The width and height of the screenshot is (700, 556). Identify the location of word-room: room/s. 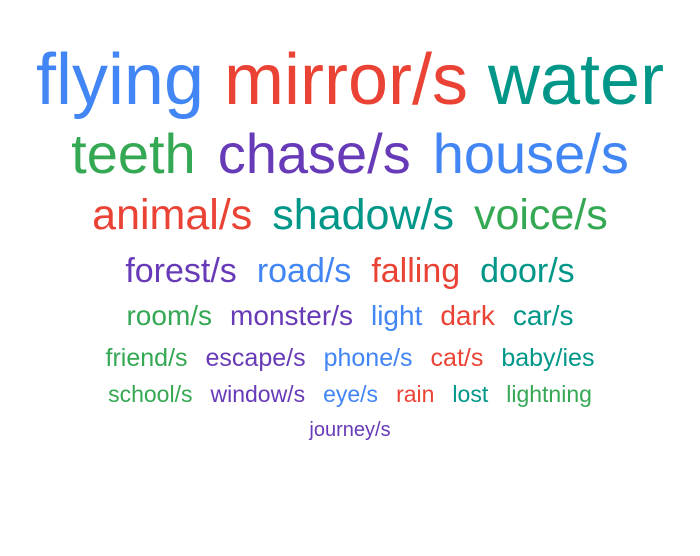
(169, 315).